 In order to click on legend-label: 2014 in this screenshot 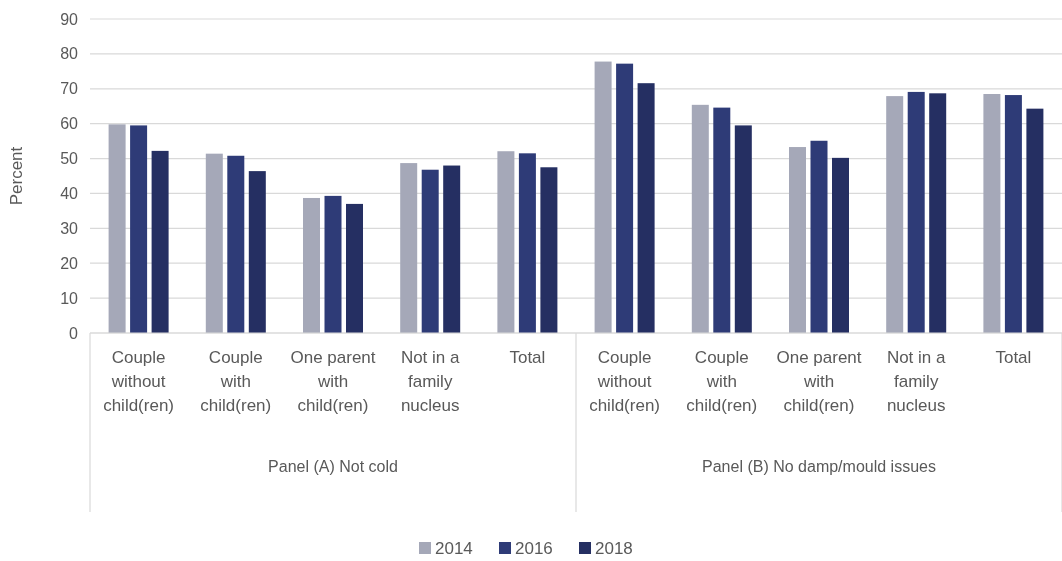, I will do `click(454, 548)`.